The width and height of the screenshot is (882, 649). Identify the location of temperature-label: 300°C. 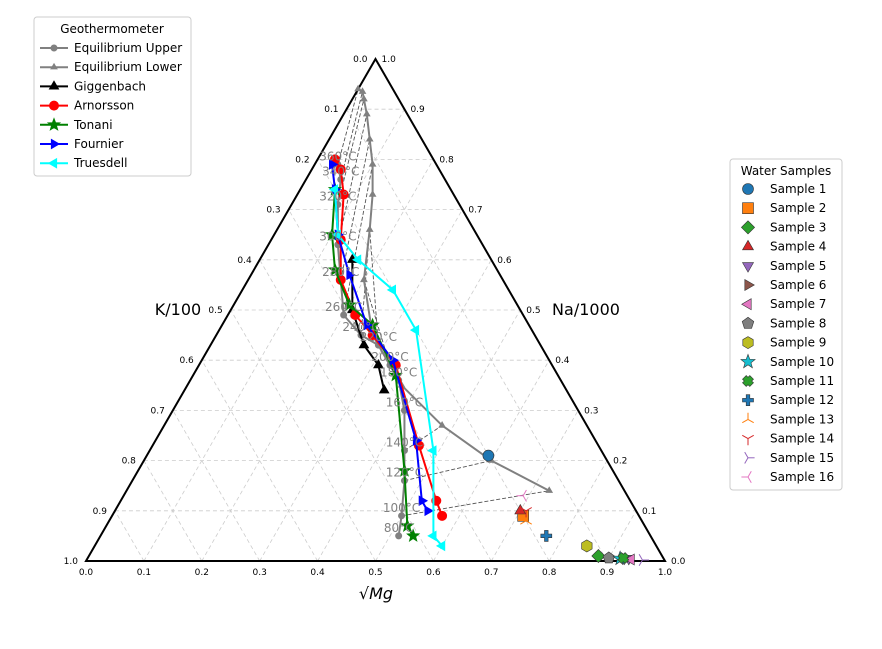
(337, 237).